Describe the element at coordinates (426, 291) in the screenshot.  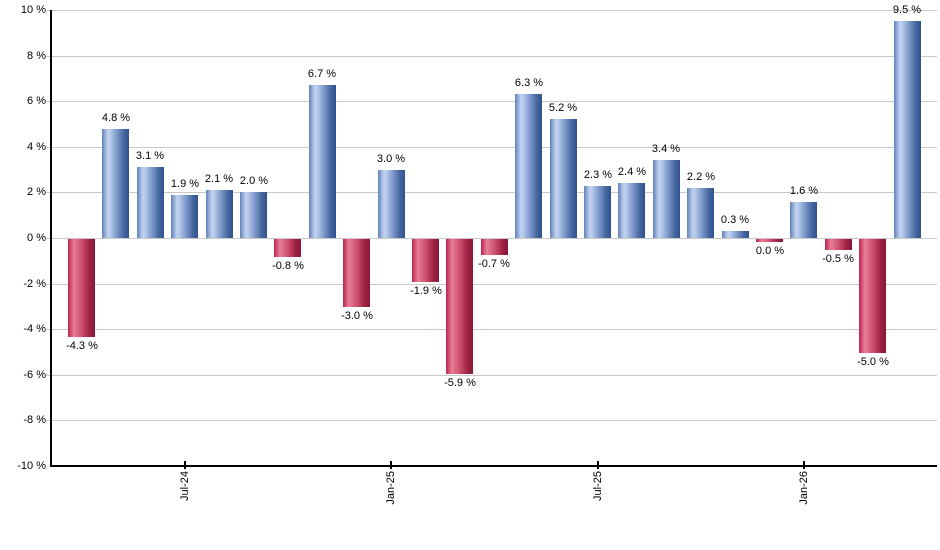
I see `bar-value-label: -1.9 %` at that location.